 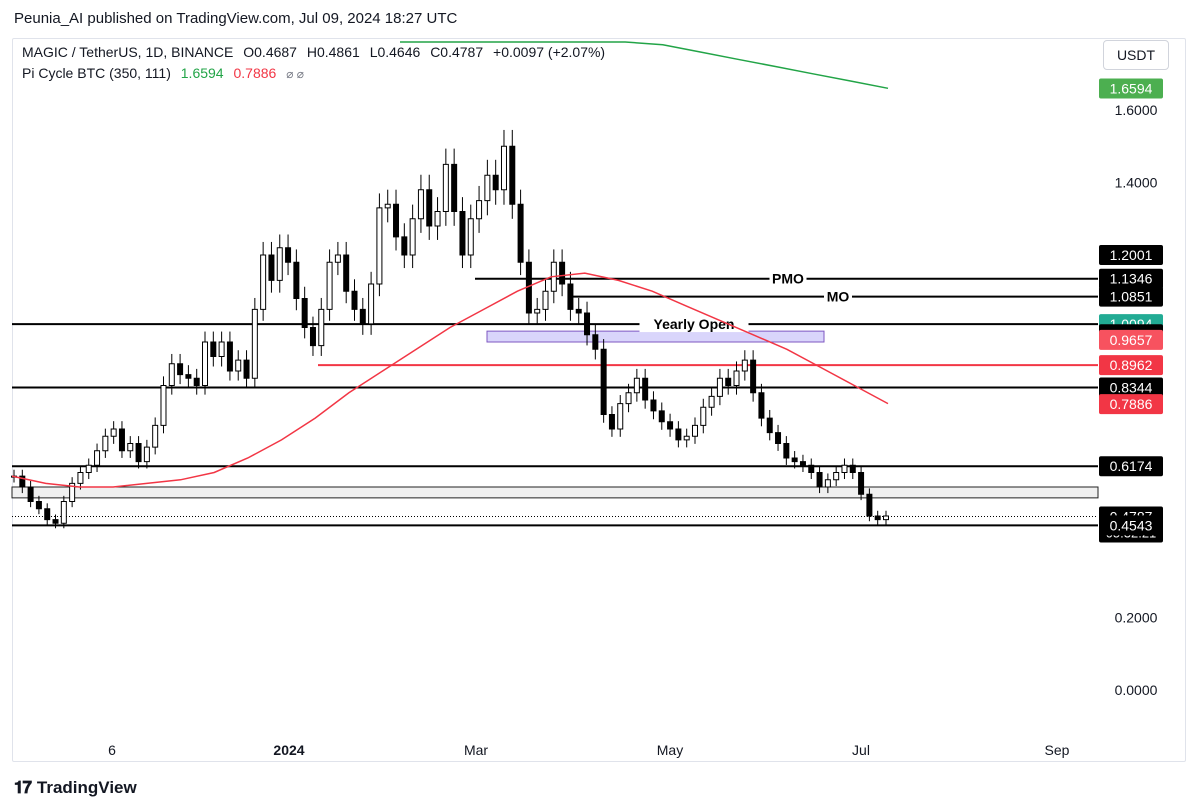 I want to click on high-value: H0.4861, so click(x=333, y=52).